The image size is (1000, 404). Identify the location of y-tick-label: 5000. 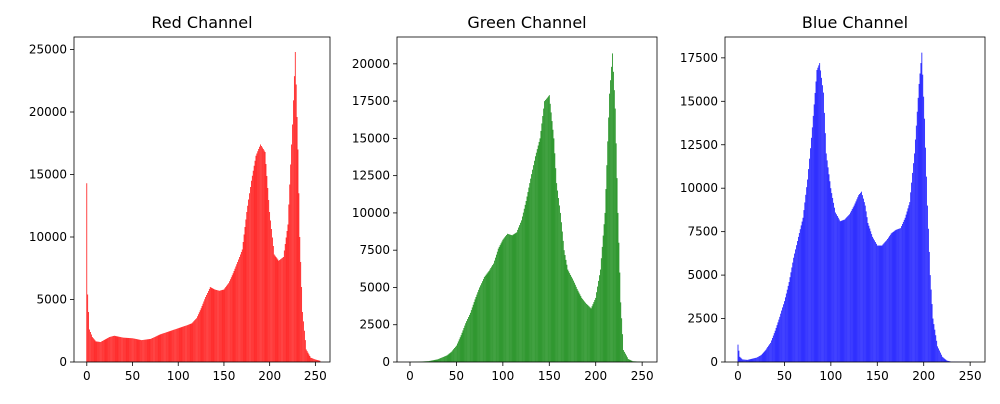
(51, 300).